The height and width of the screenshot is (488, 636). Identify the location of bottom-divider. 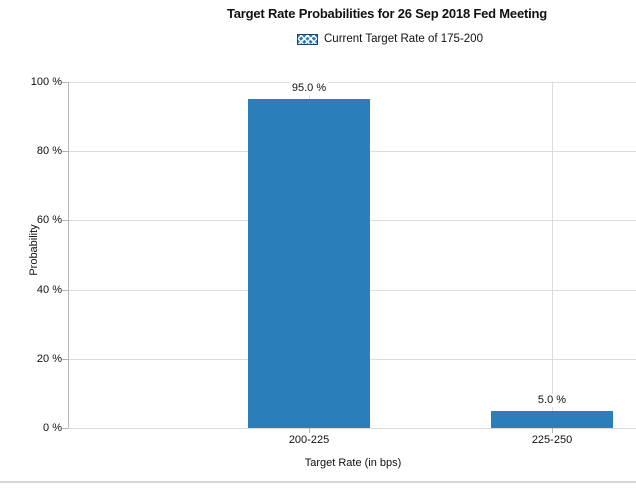
(318, 482).